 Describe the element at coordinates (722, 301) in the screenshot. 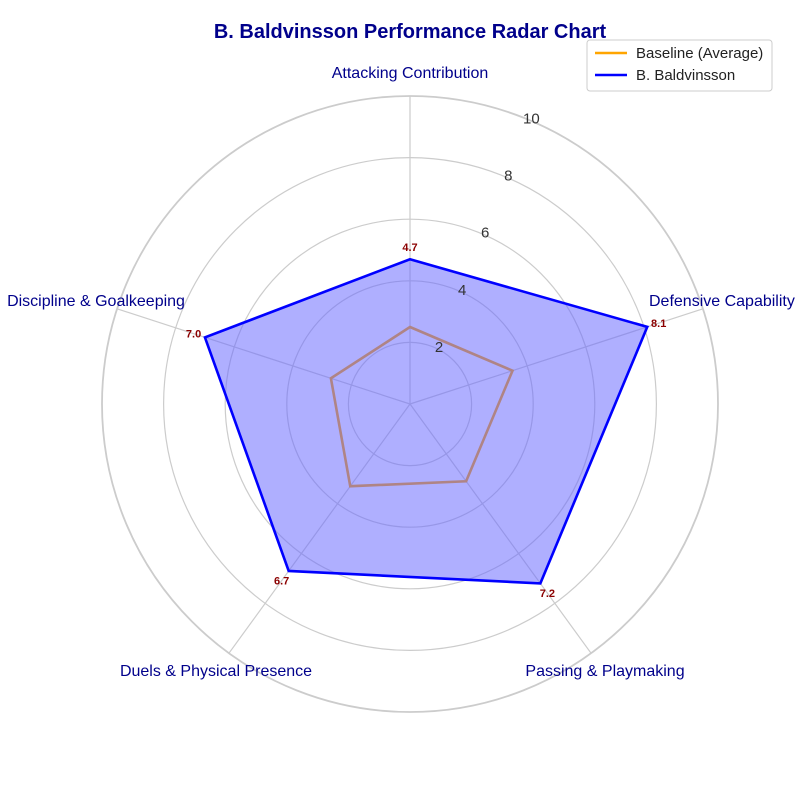

I see `axis-label: Defensive Capability` at that location.